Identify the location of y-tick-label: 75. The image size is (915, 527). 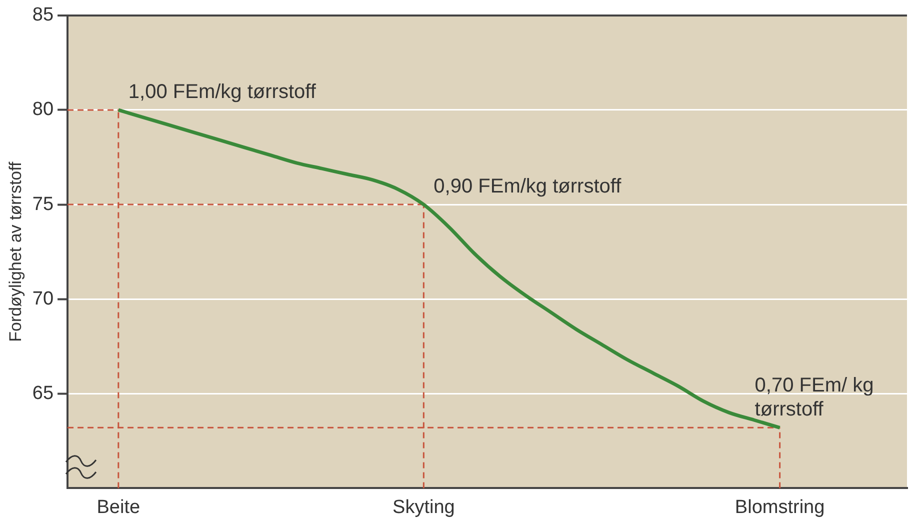
(43, 204).